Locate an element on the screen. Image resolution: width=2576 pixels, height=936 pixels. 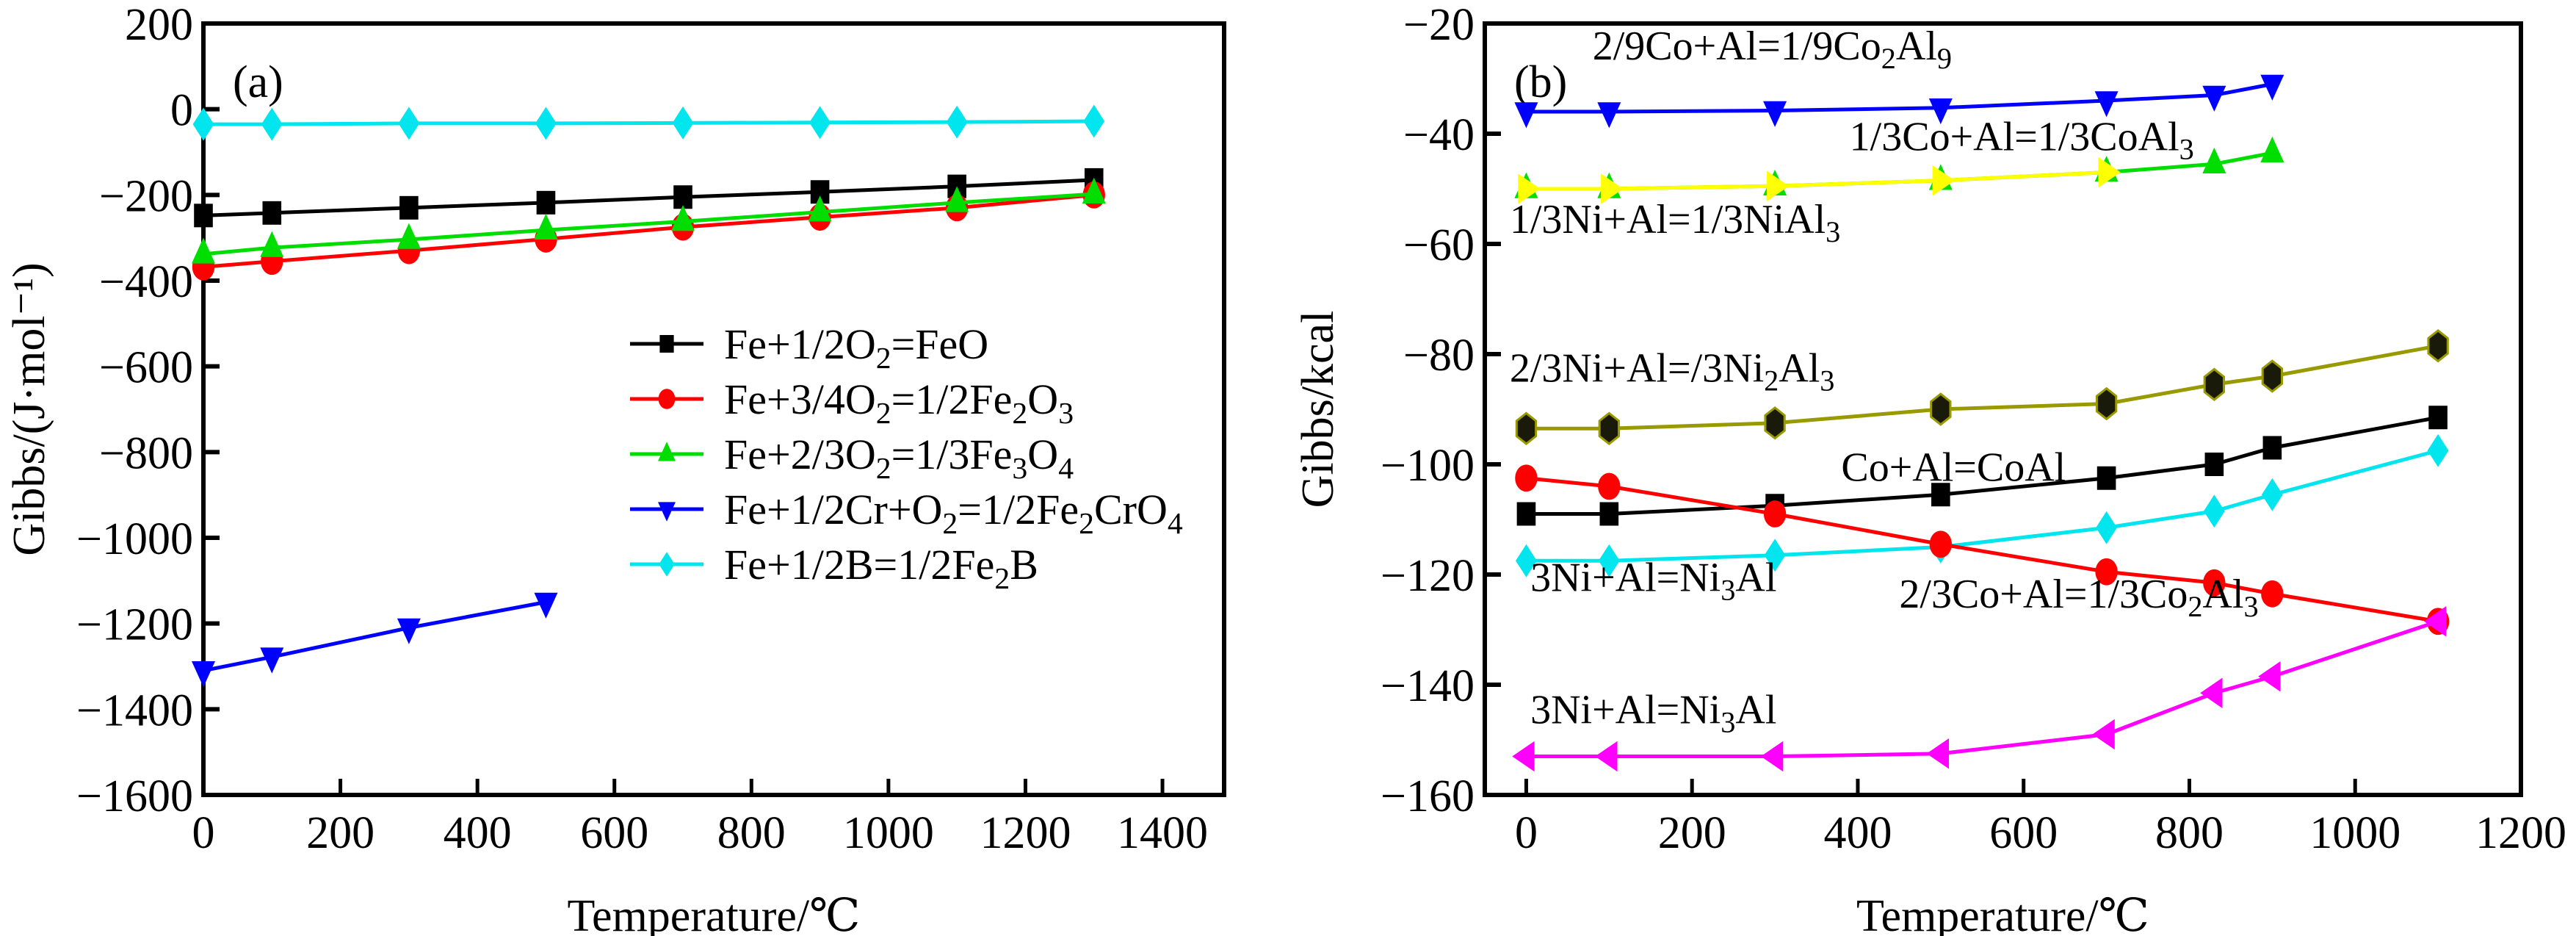
series-fe-1-2cr-o2-1-2fe2cro4 is located at coordinates (375, 640).